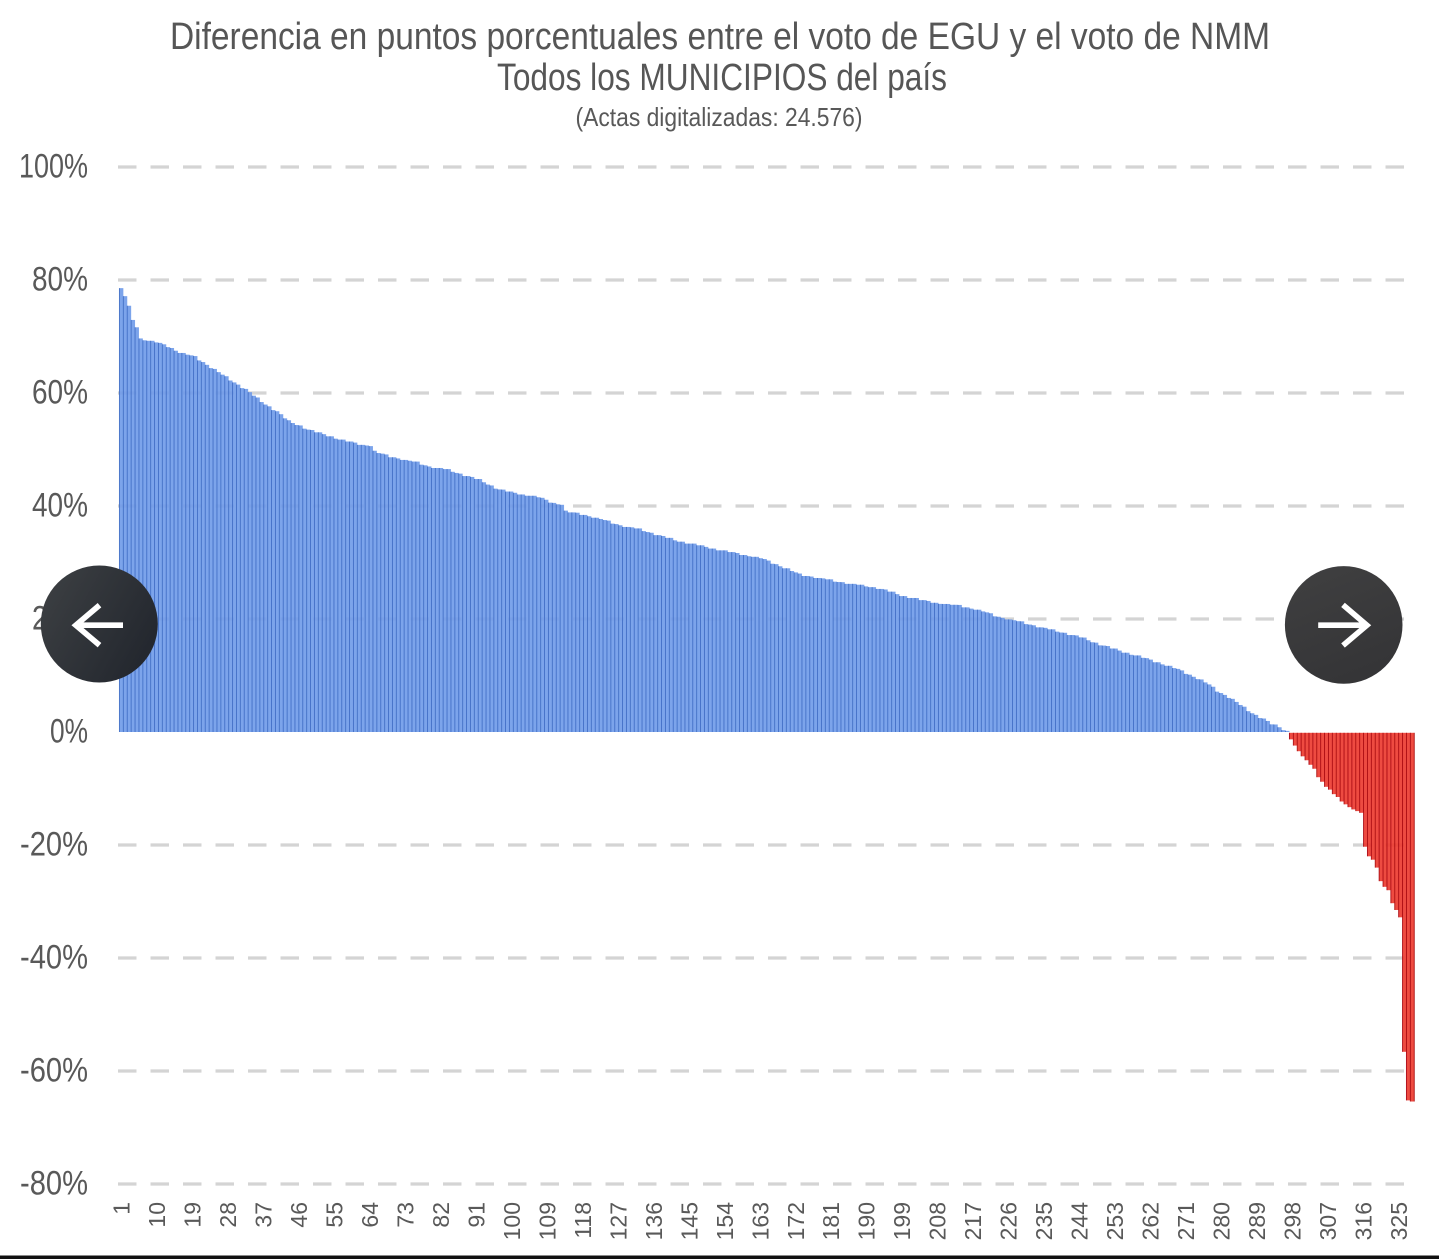  Describe the element at coordinates (902, 1221) in the screenshot. I see `svg-text: 199` at that location.